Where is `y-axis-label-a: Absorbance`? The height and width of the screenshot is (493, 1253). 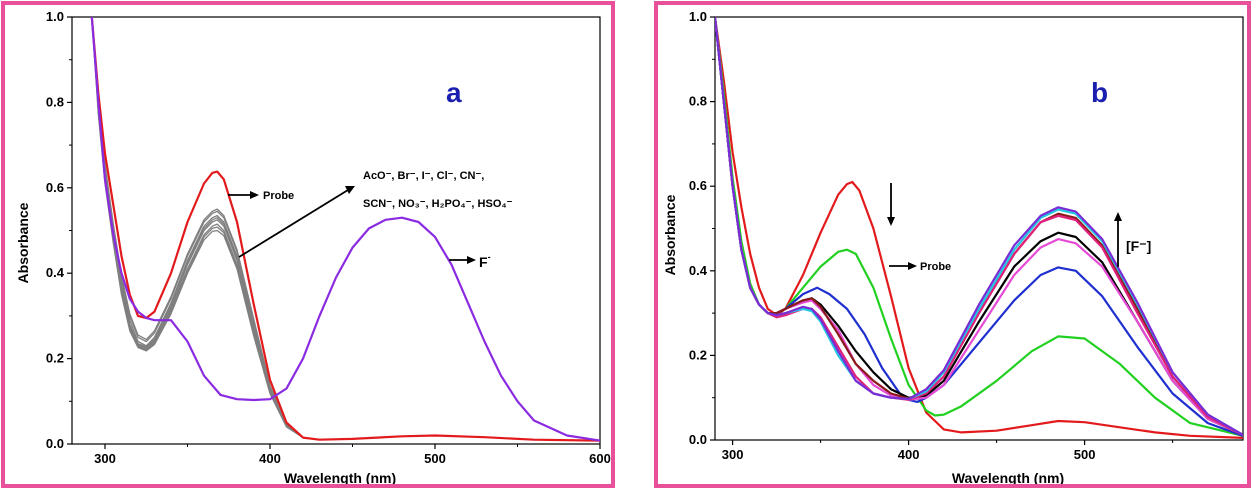
y-axis-label-a: Absorbance is located at coordinates (23, 242).